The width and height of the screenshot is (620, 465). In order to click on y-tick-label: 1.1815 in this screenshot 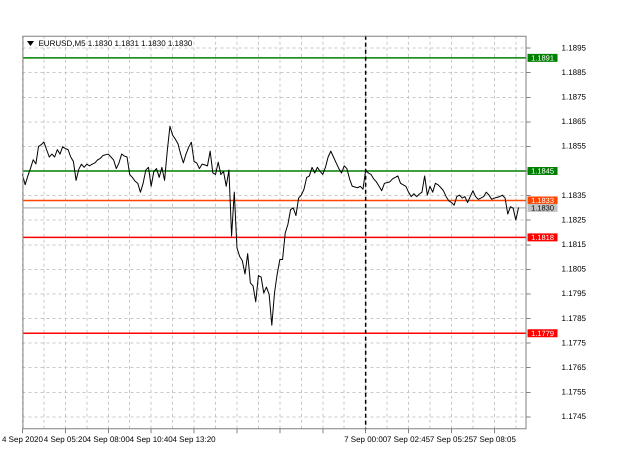, I will do `click(574, 244)`.